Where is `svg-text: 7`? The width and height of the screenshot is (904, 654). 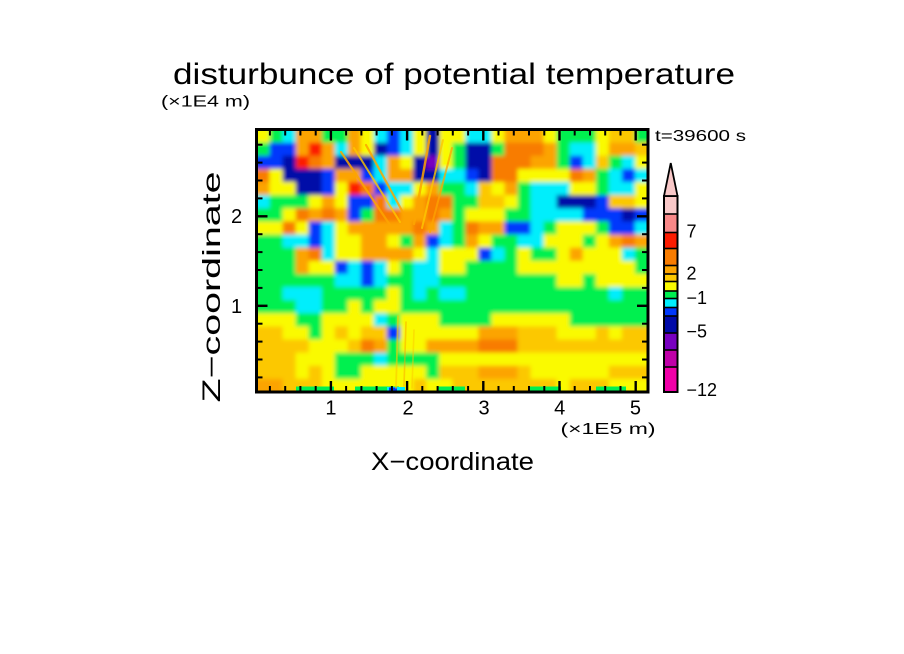 svg-text: 7 is located at coordinates (692, 232).